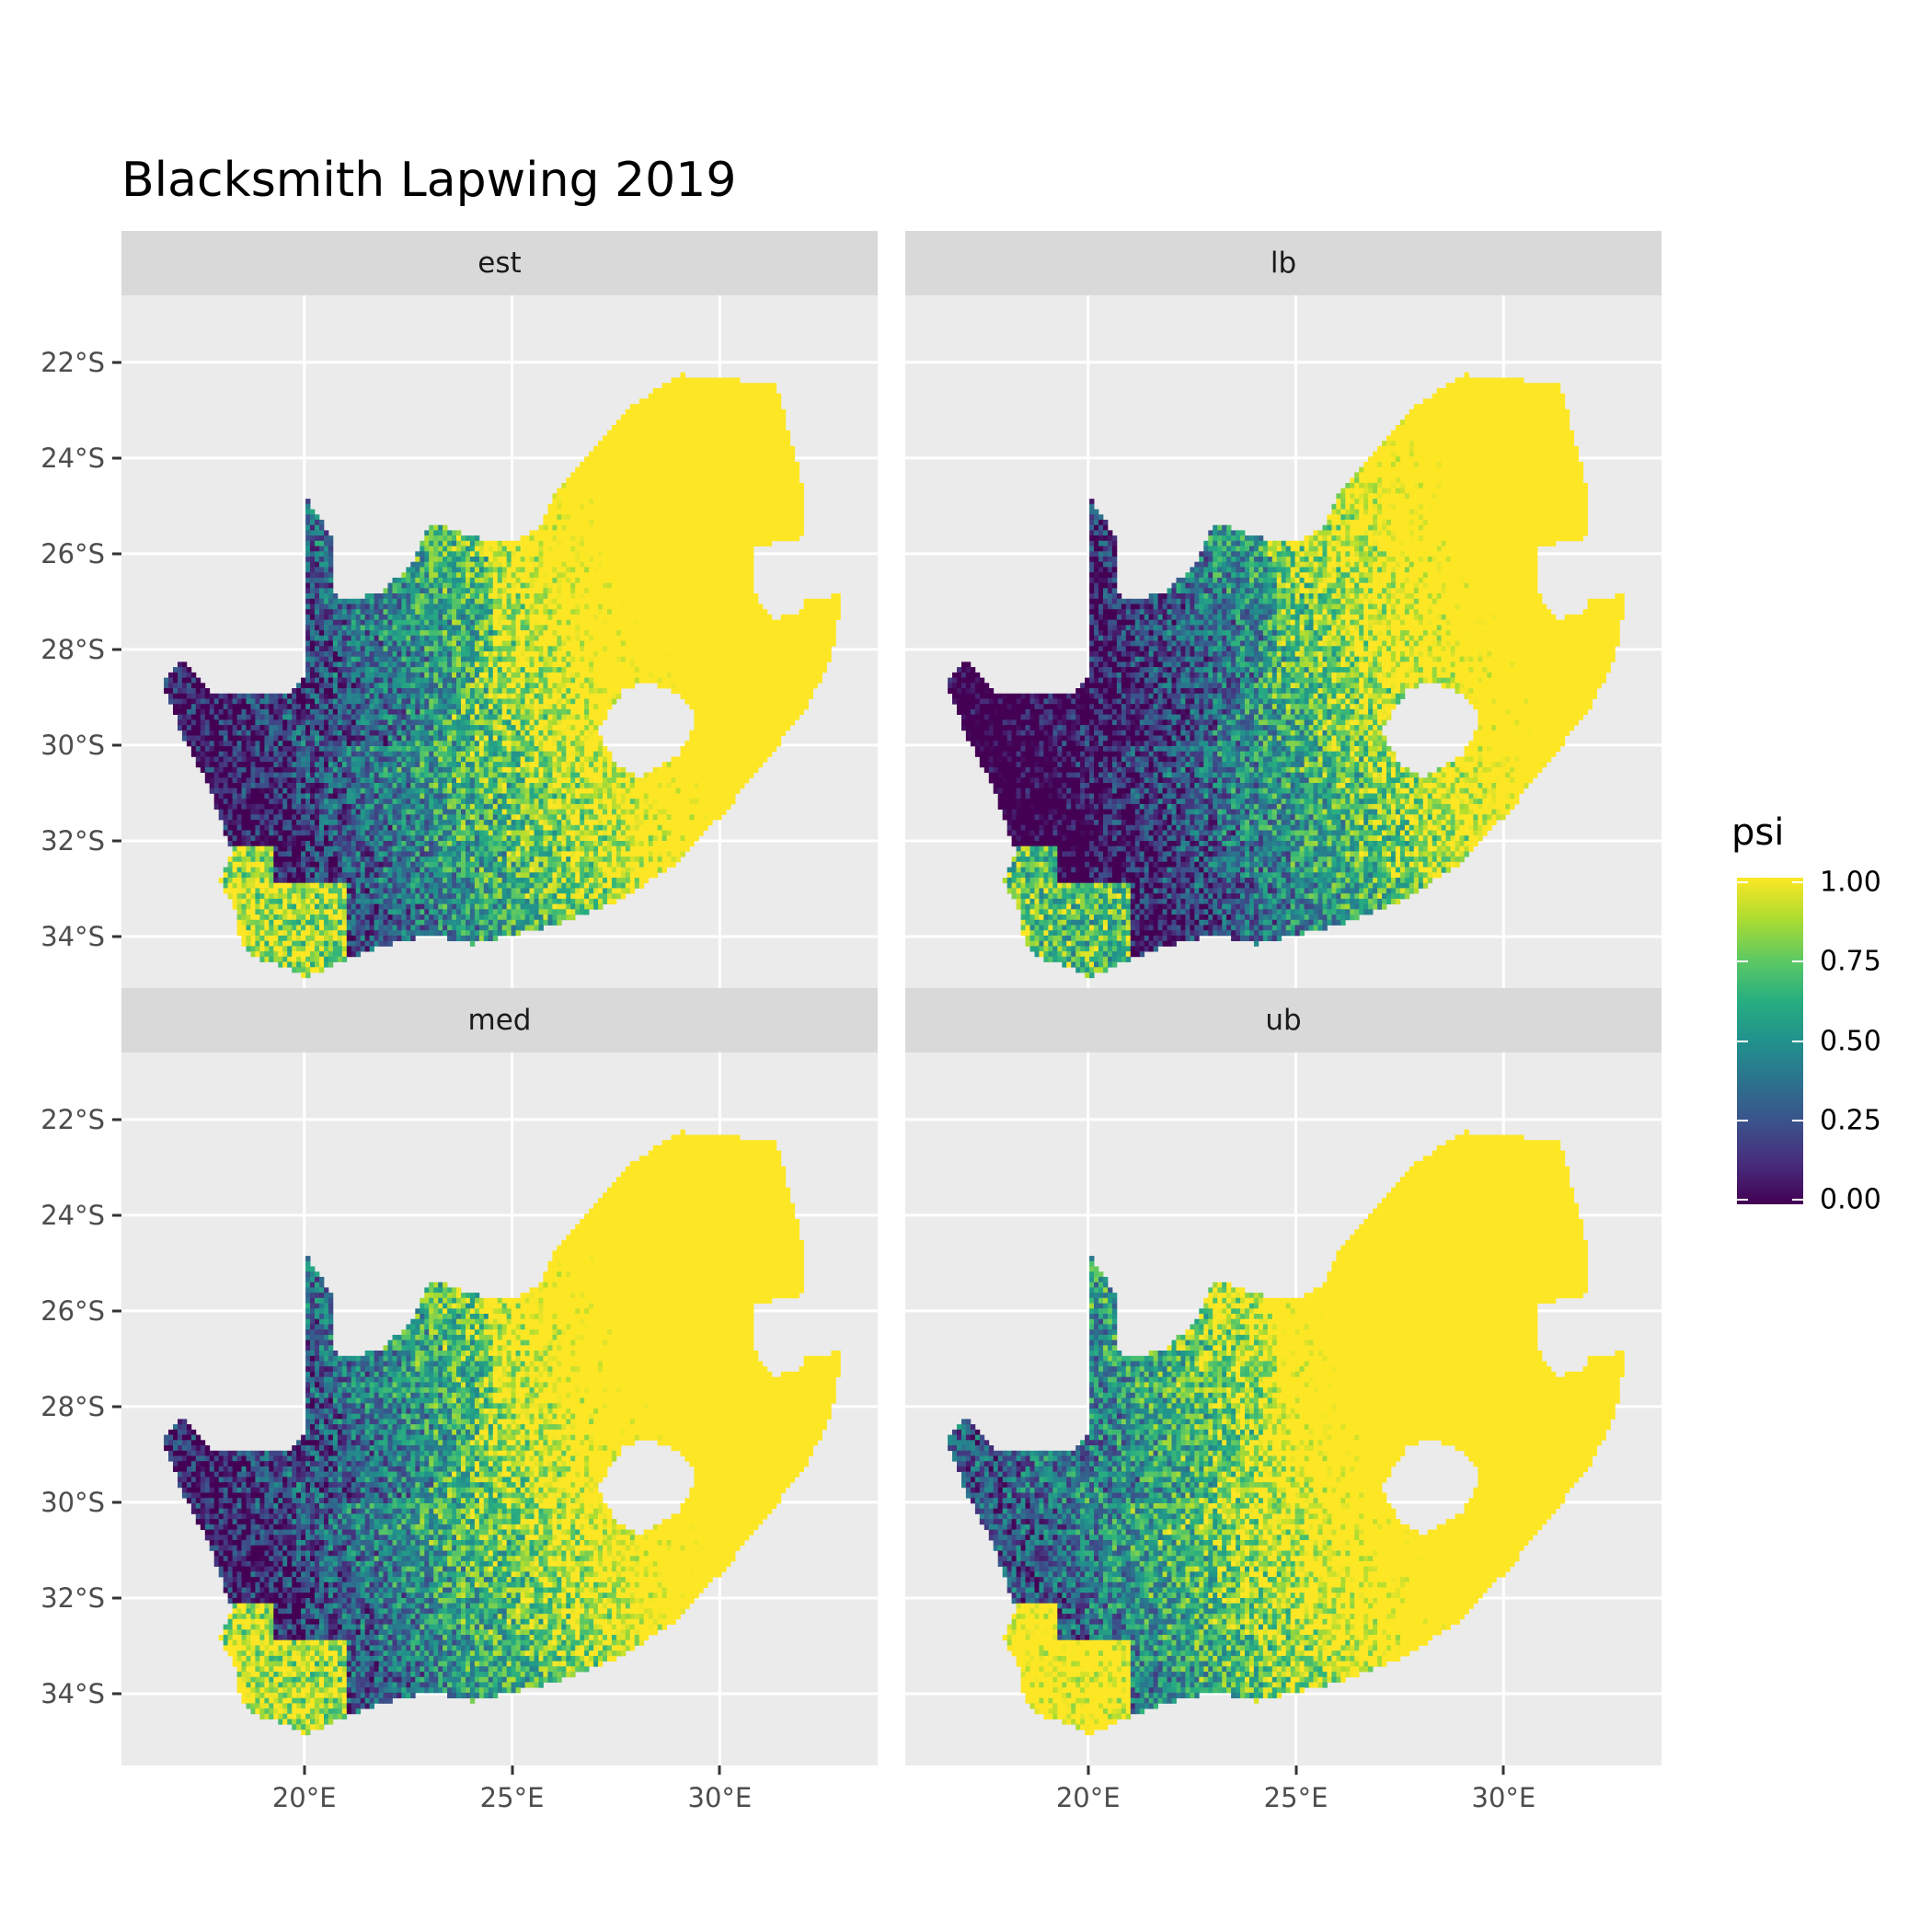 The height and width of the screenshot is (1932, 1932). What do you see at coordinates (1850, 883) in the screenshot?
I see `legend-label: 1.00` at bounding box center [1850, 883].